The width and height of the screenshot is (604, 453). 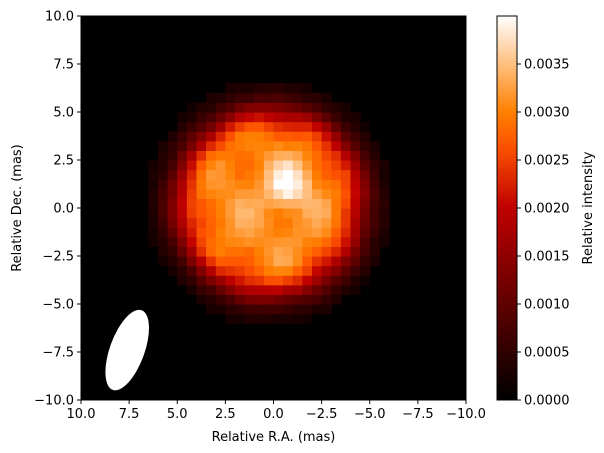 I want to click on y-tick-label: 5.0, so click(x=63, y=113).